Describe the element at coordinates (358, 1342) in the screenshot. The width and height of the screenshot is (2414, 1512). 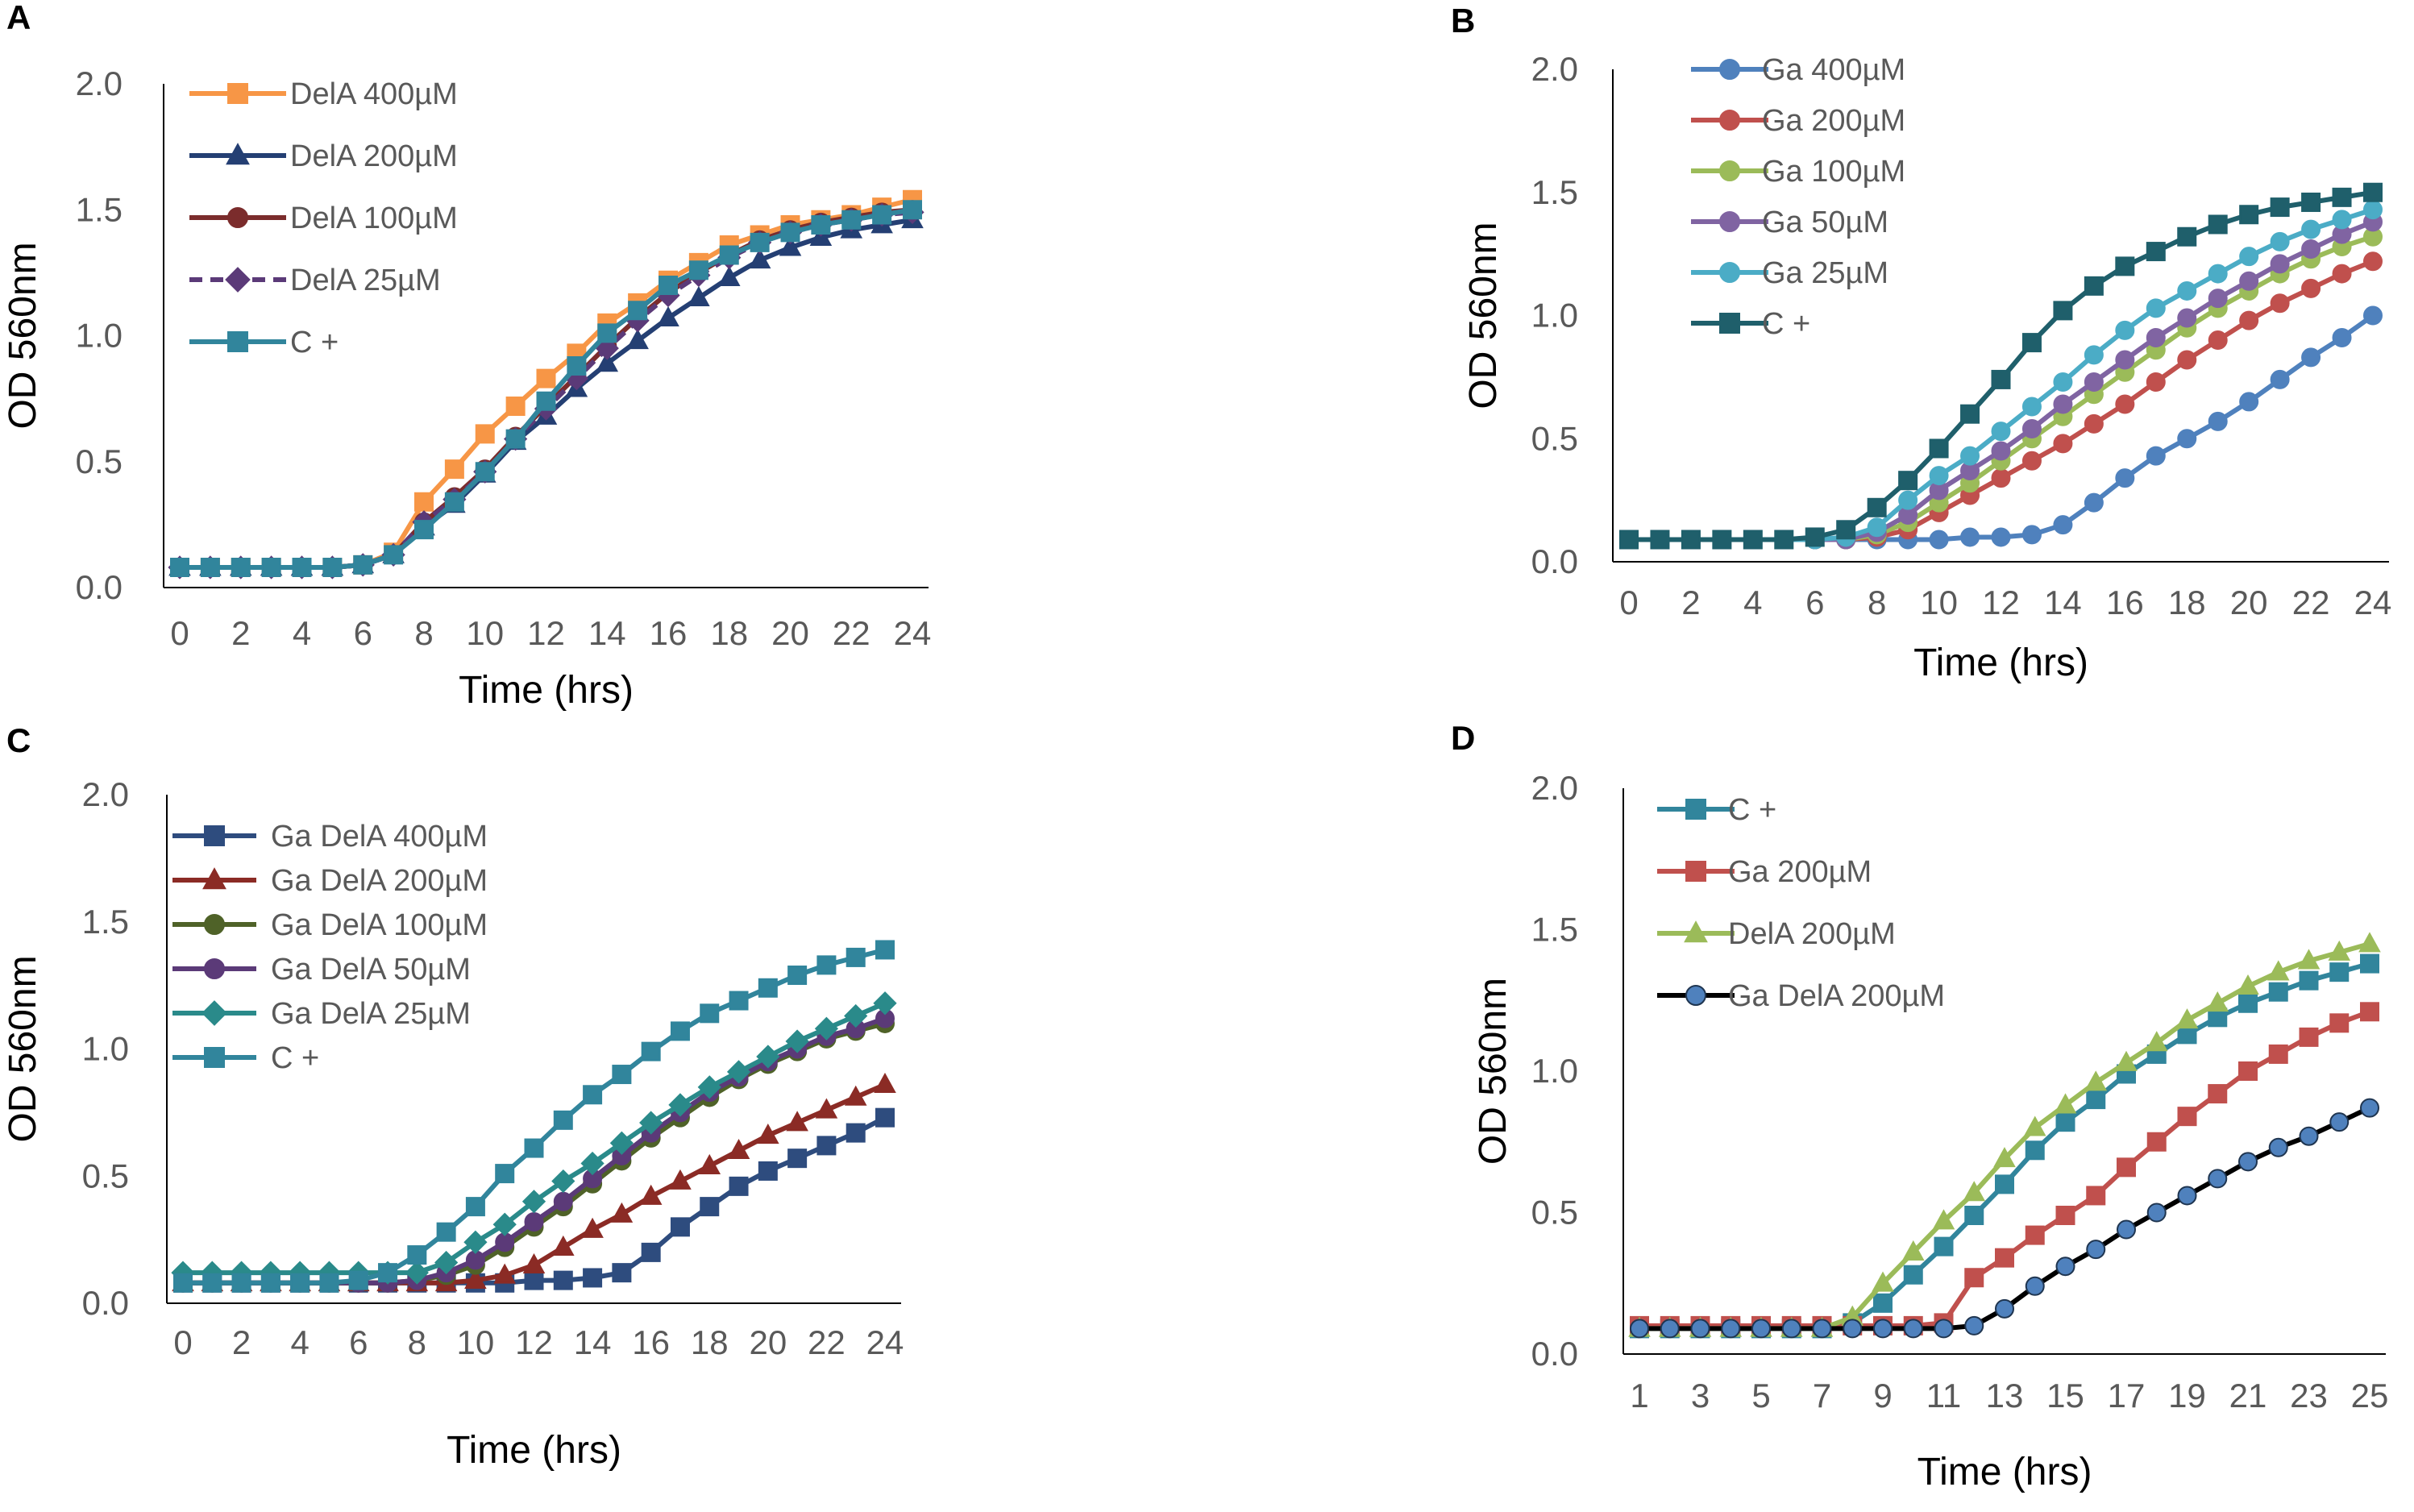
I see `x-tick-label: 6` at that location.